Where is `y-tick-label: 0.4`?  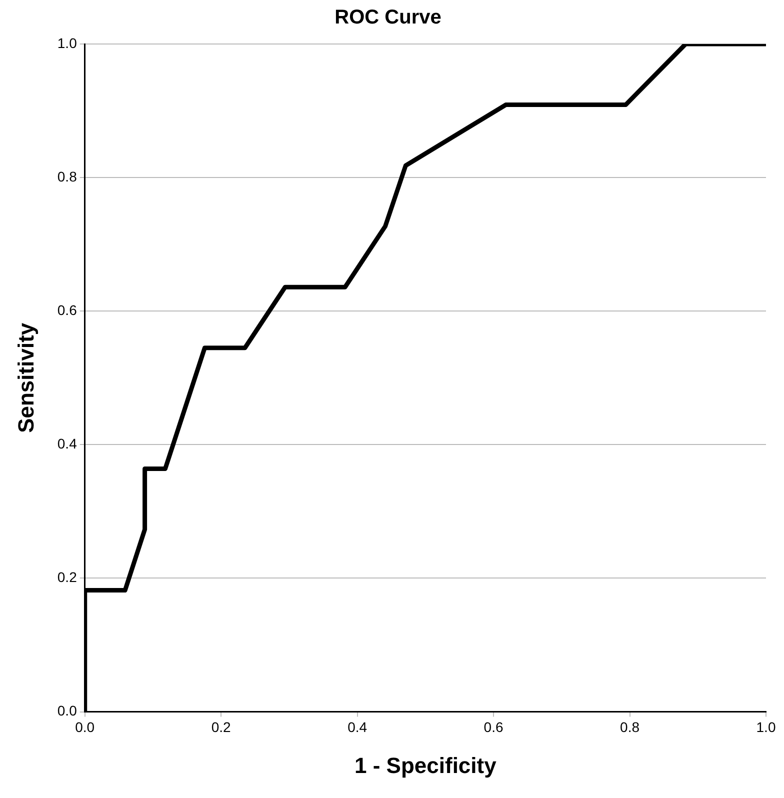 y-tick-label: 0.4 is located at coordinates (67, 444).